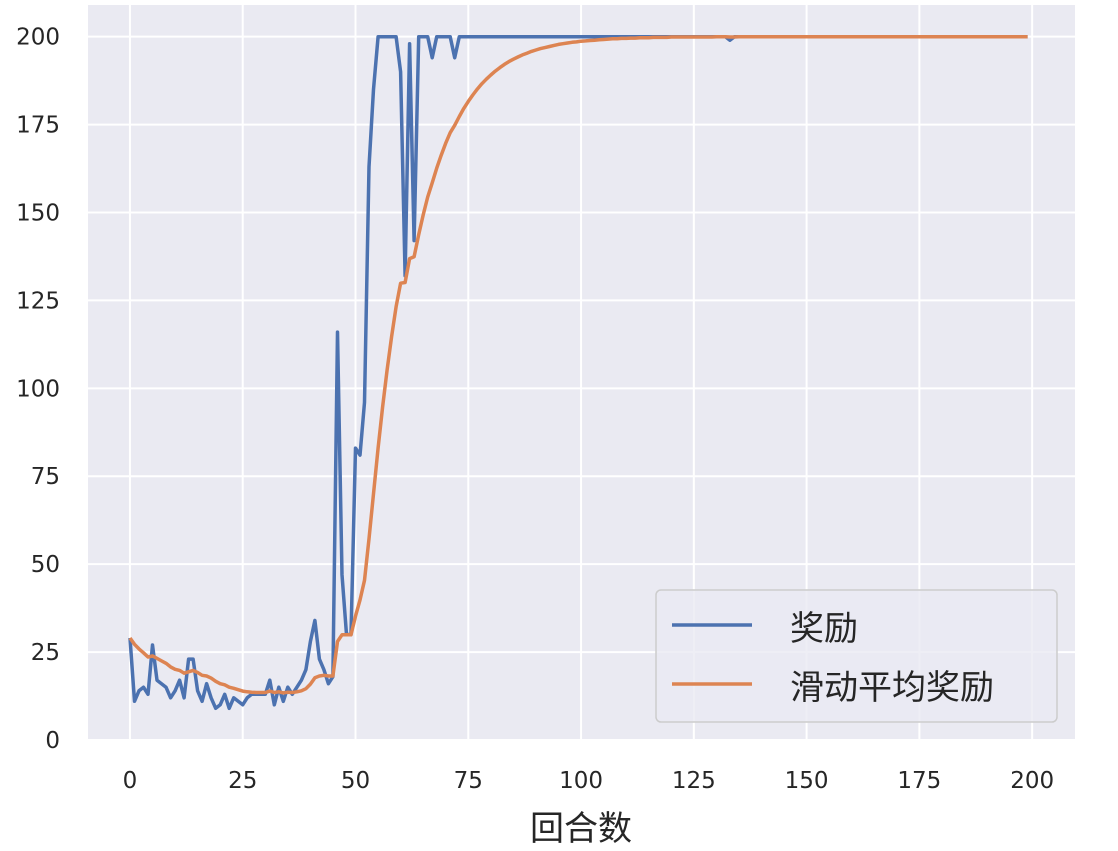  Describe the element at coordinates (892, 688) in the screenshot. I see `legend-label-moving-average: 滑动平均奖励` at that location.